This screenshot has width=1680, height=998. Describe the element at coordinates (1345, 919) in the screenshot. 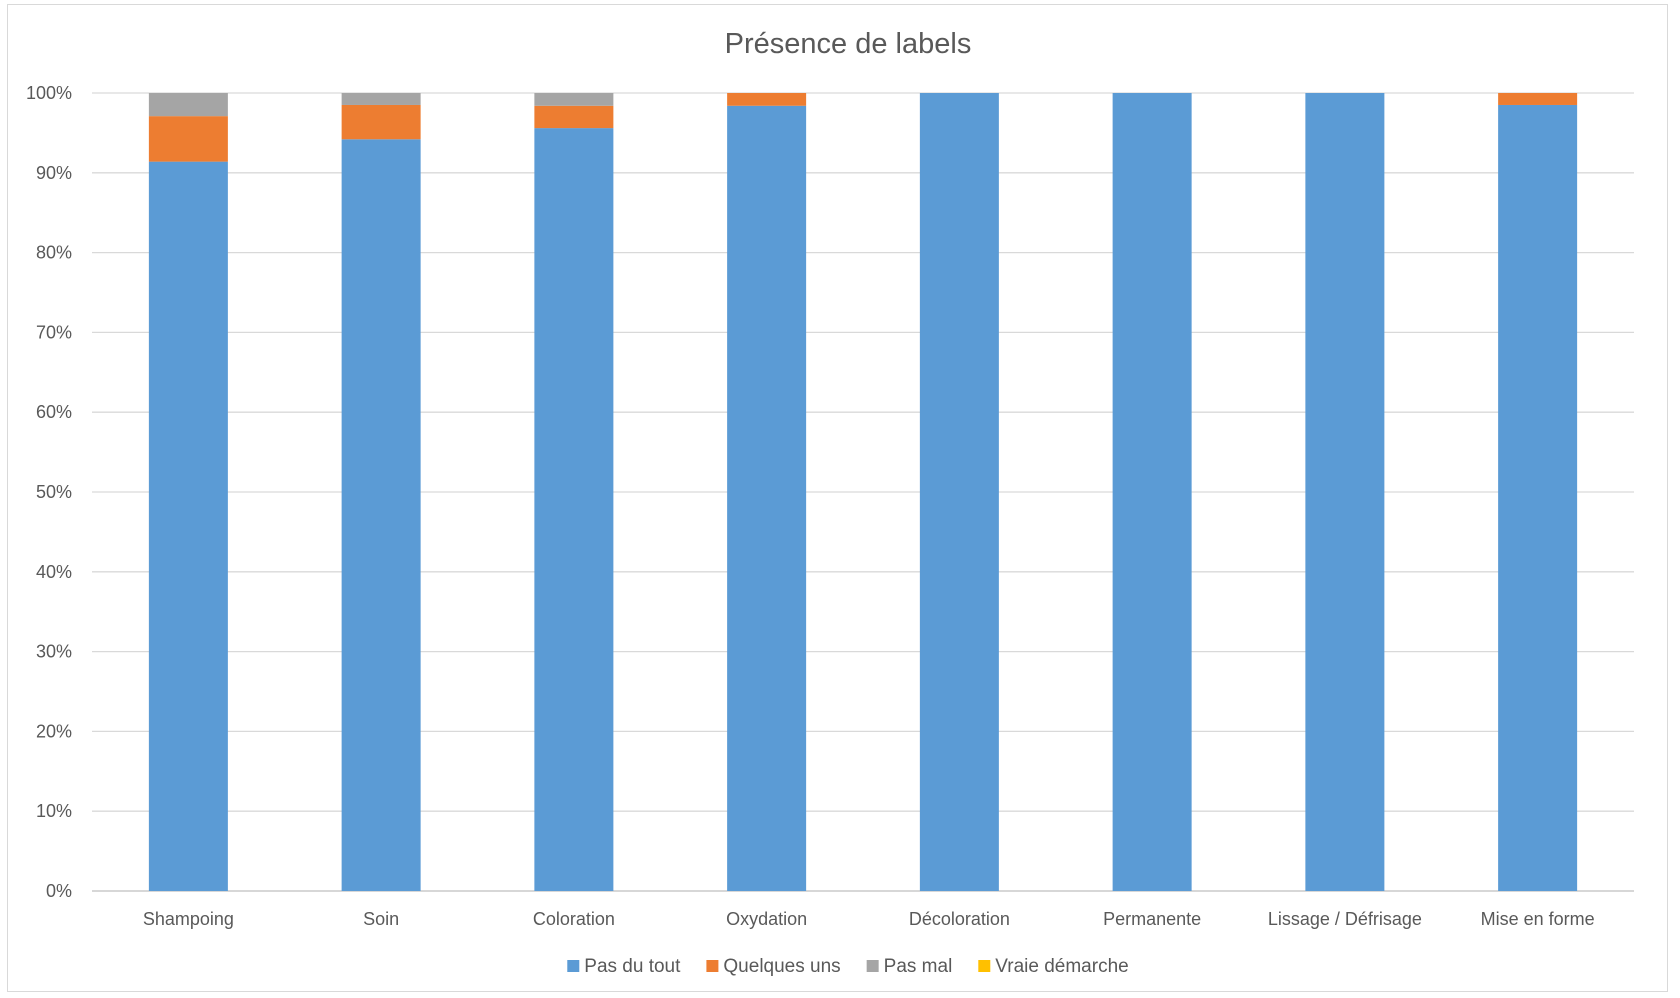

I see `x-tick-label: Lissage / Défrisage` at that location.